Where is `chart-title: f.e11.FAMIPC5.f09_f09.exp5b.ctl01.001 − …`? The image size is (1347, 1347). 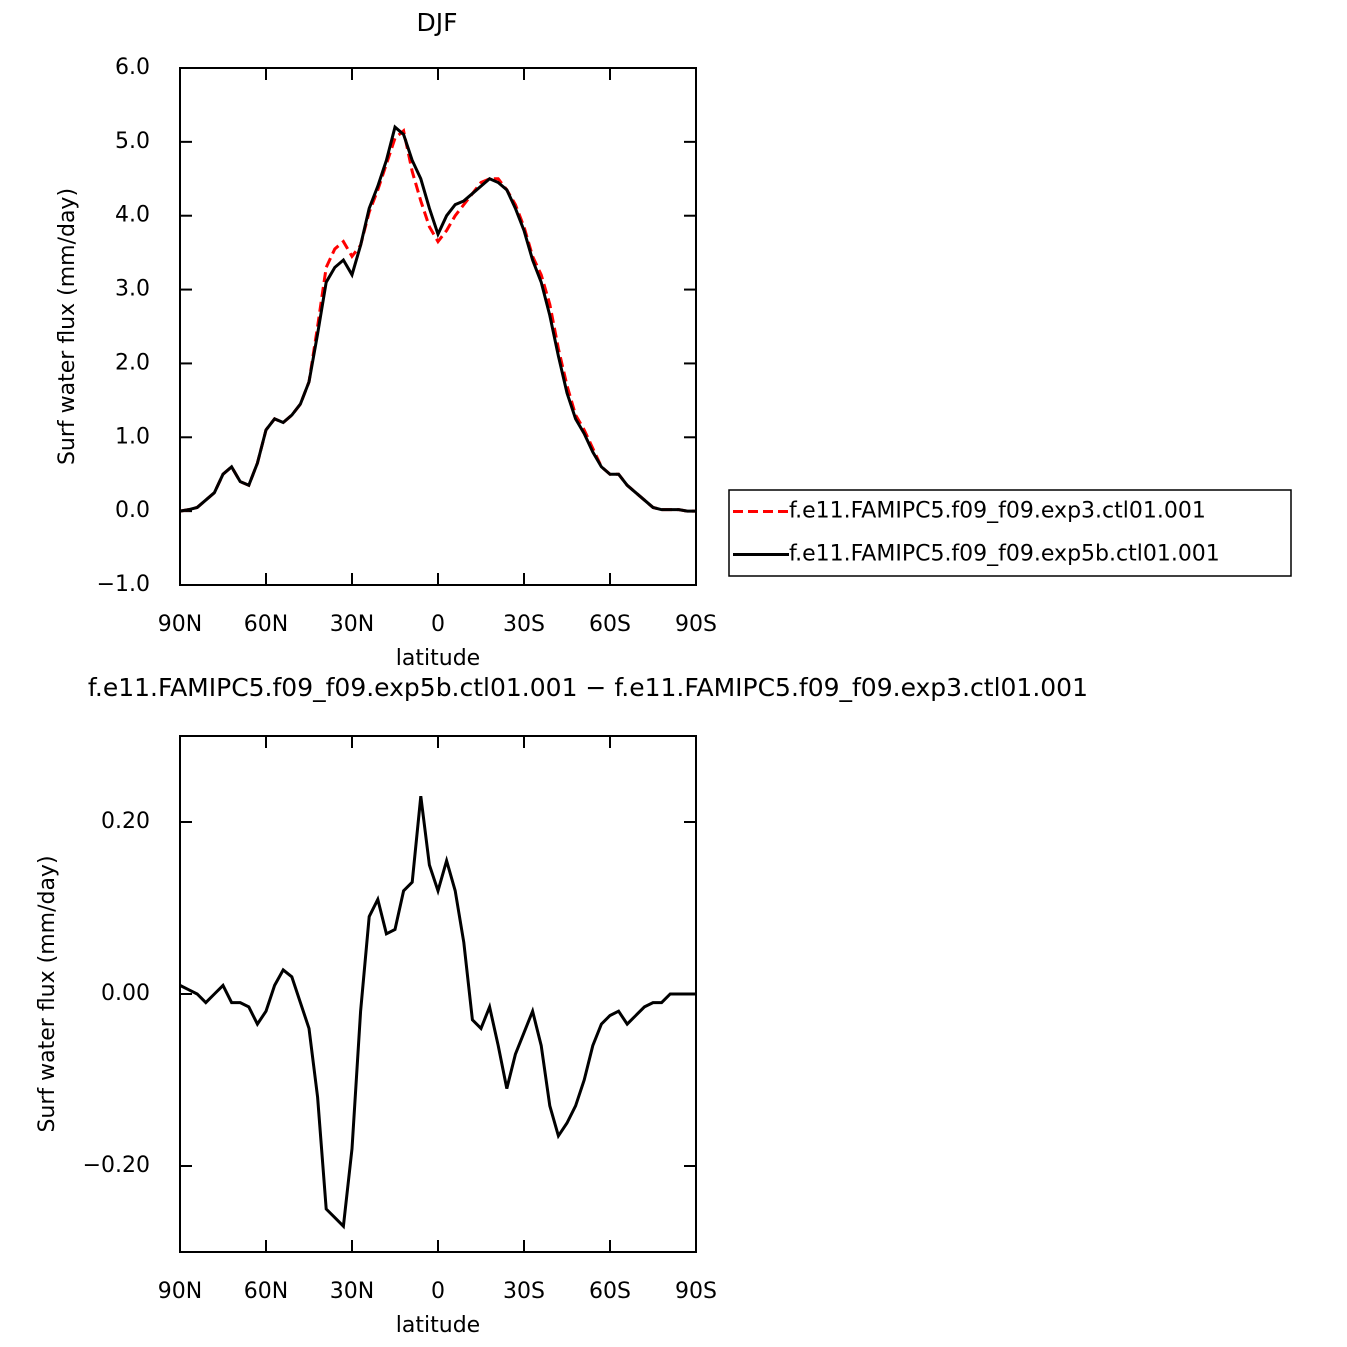
chart-title: f.e11.FAMIPC5.f09_f09.exp5b.ctl01.001 − … is located at coordinates (588, 687).